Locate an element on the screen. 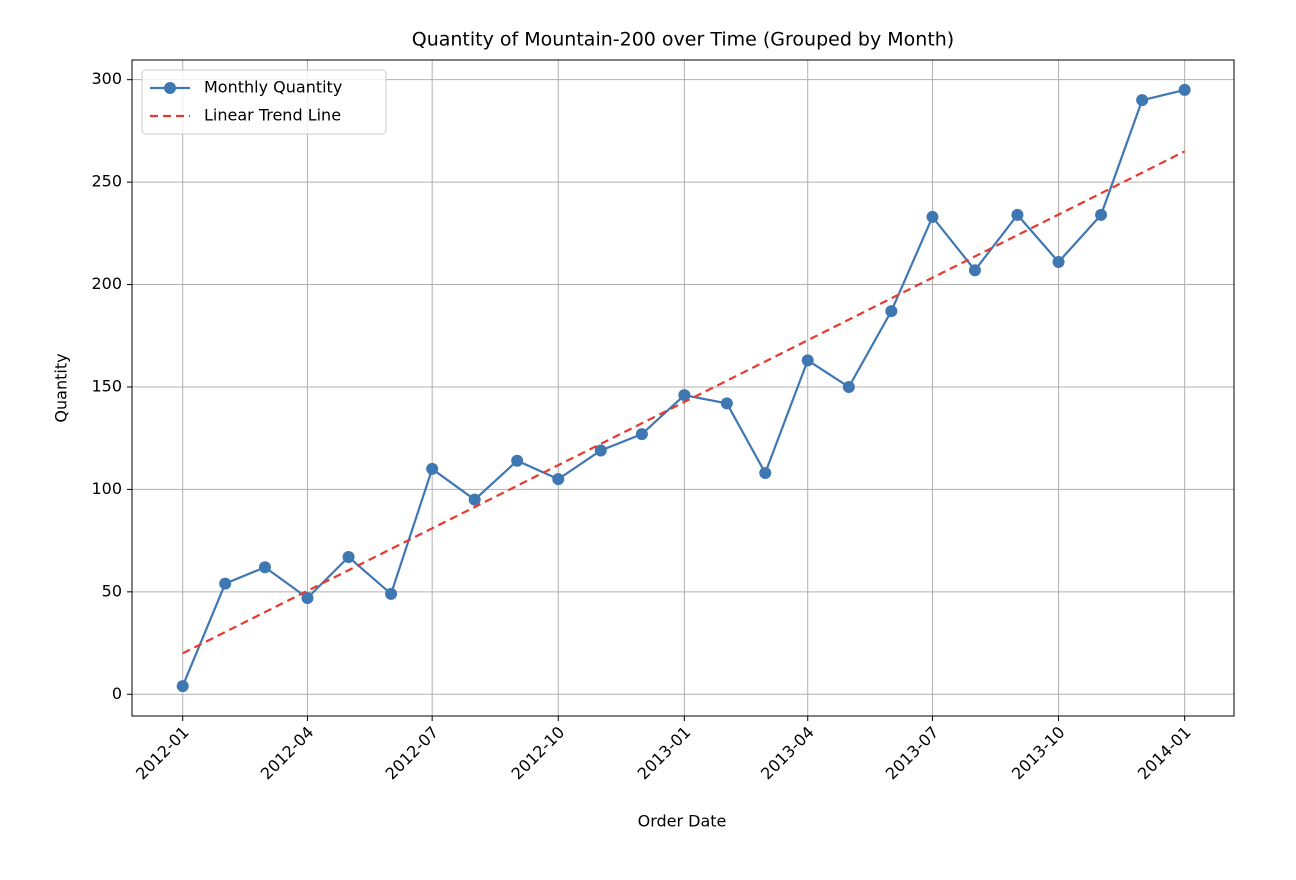  y-tick-label: 250 is located at coordinates (106, 181).